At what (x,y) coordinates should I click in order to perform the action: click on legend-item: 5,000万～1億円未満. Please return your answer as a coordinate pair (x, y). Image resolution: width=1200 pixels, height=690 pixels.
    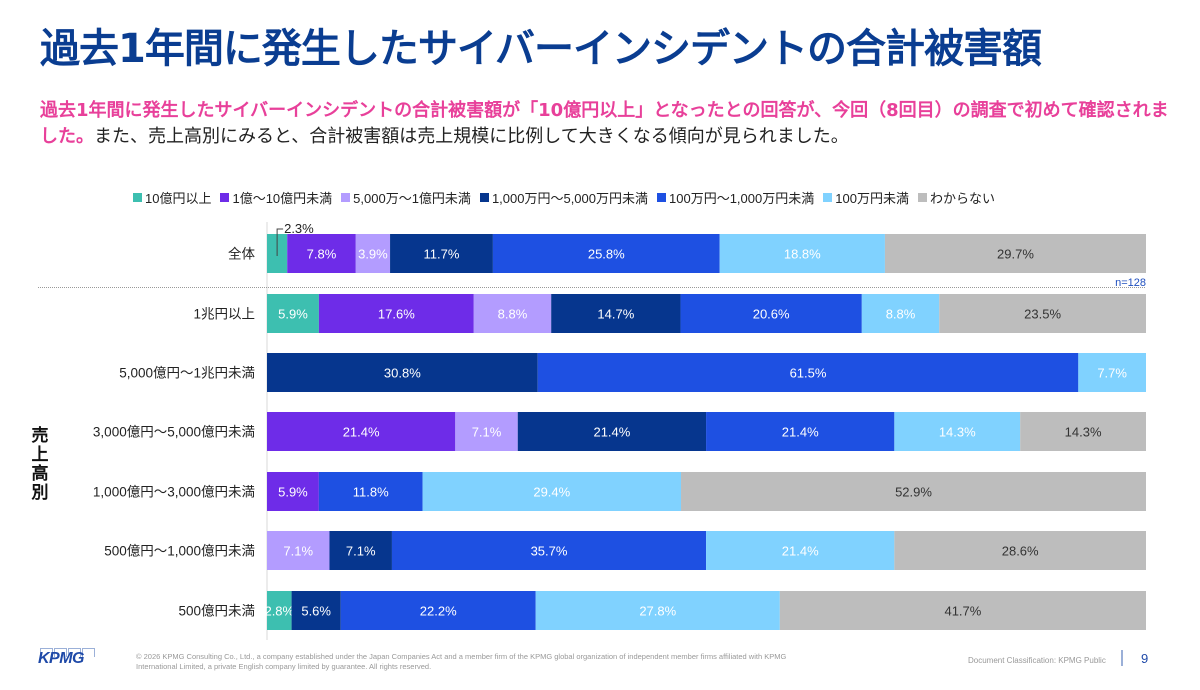
    Looking at the image, I should click on (406, 197).